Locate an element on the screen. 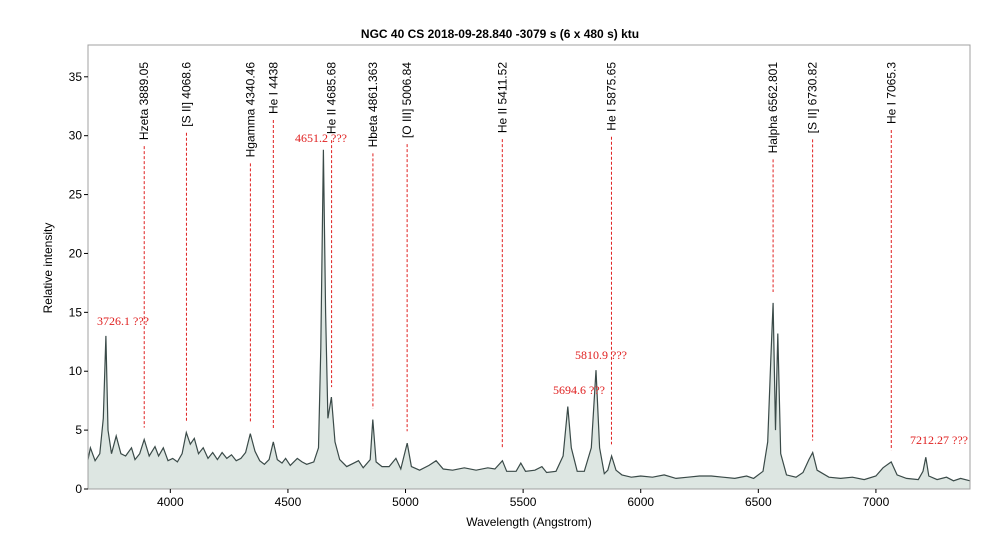 The width and height of the screenshot is (1000, 550). line-id-label: Hbeta 4861.363 is located at coordinates (373, 105).